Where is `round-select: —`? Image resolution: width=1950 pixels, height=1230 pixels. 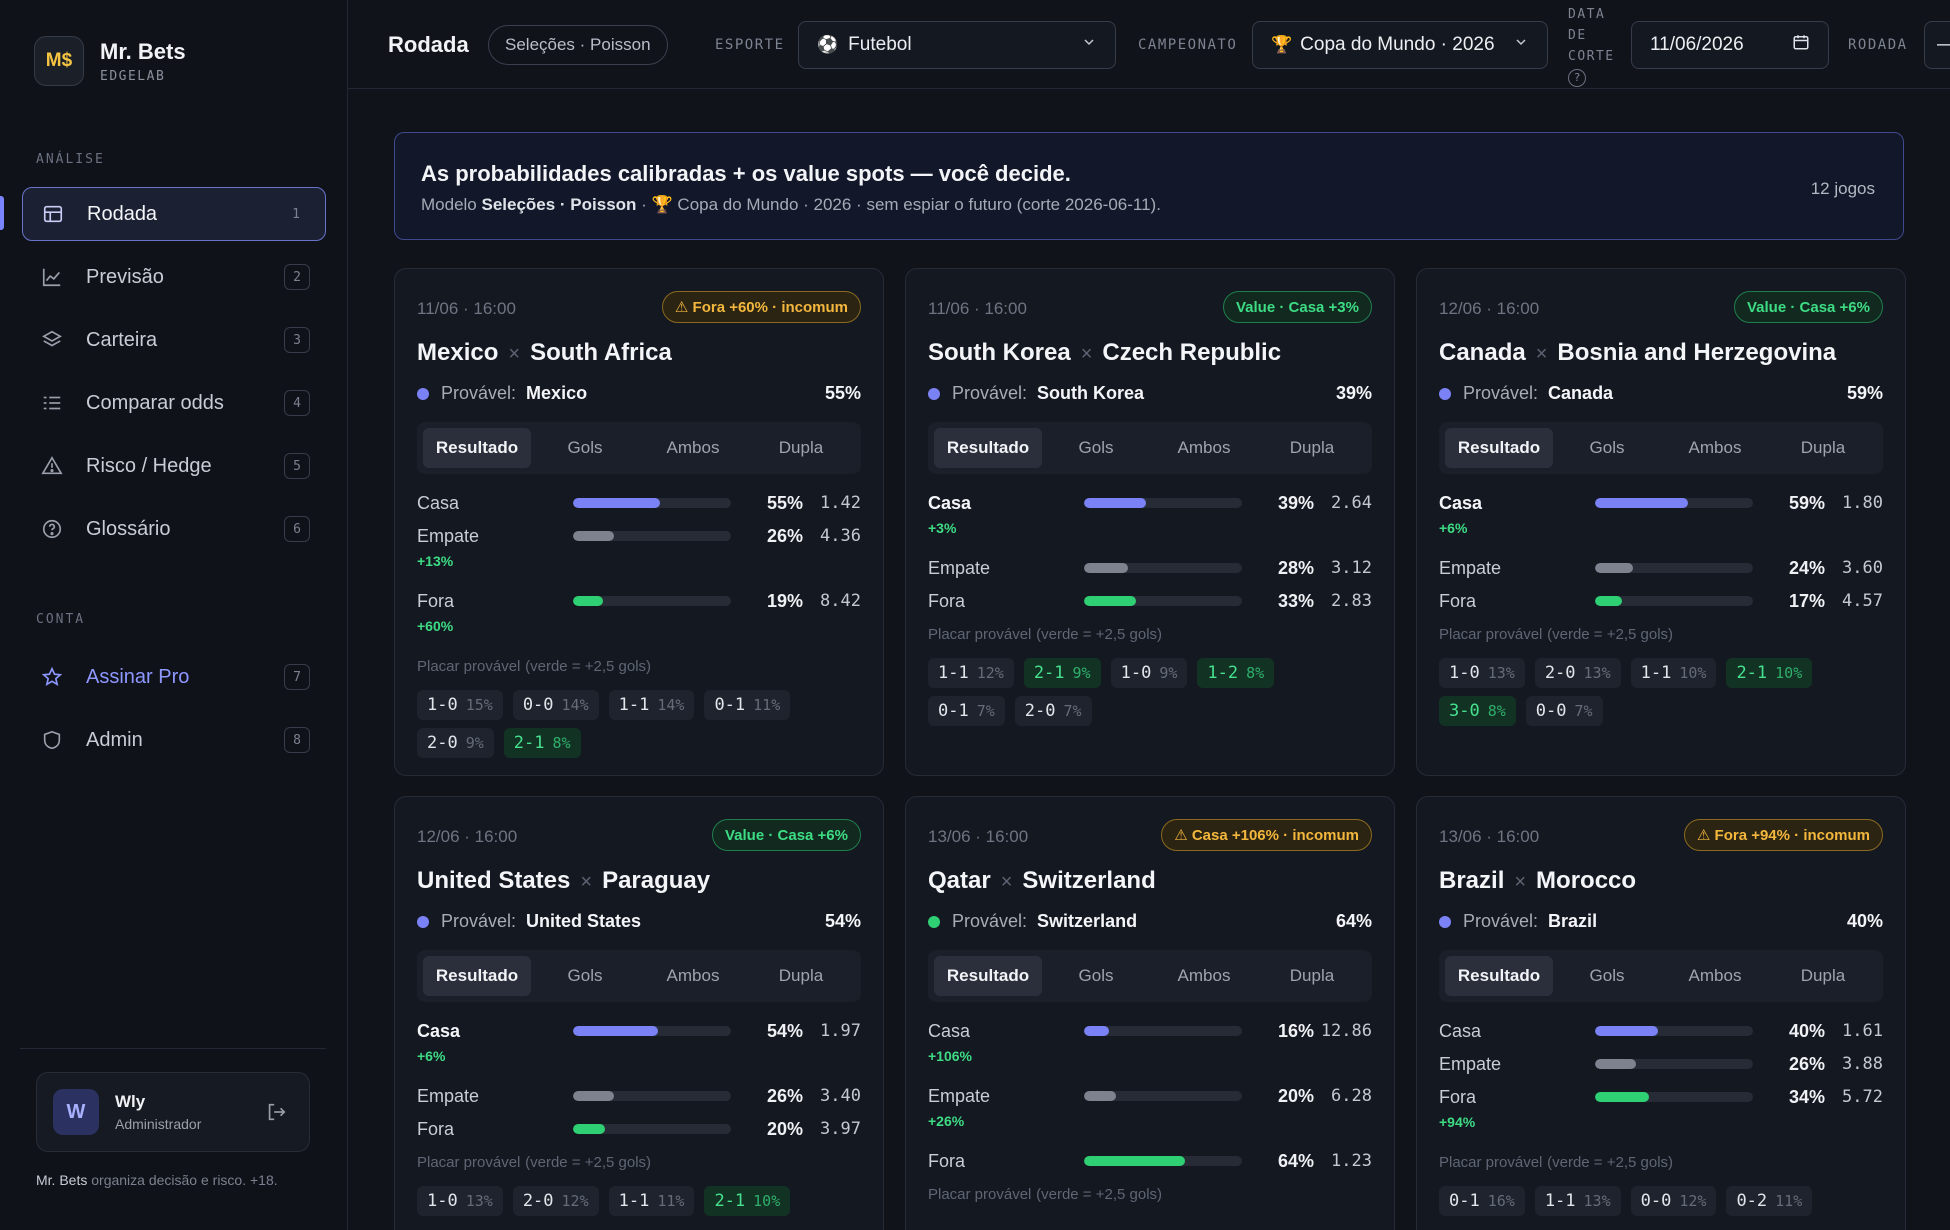 round-select: — is located at coordinates (1937, 45).